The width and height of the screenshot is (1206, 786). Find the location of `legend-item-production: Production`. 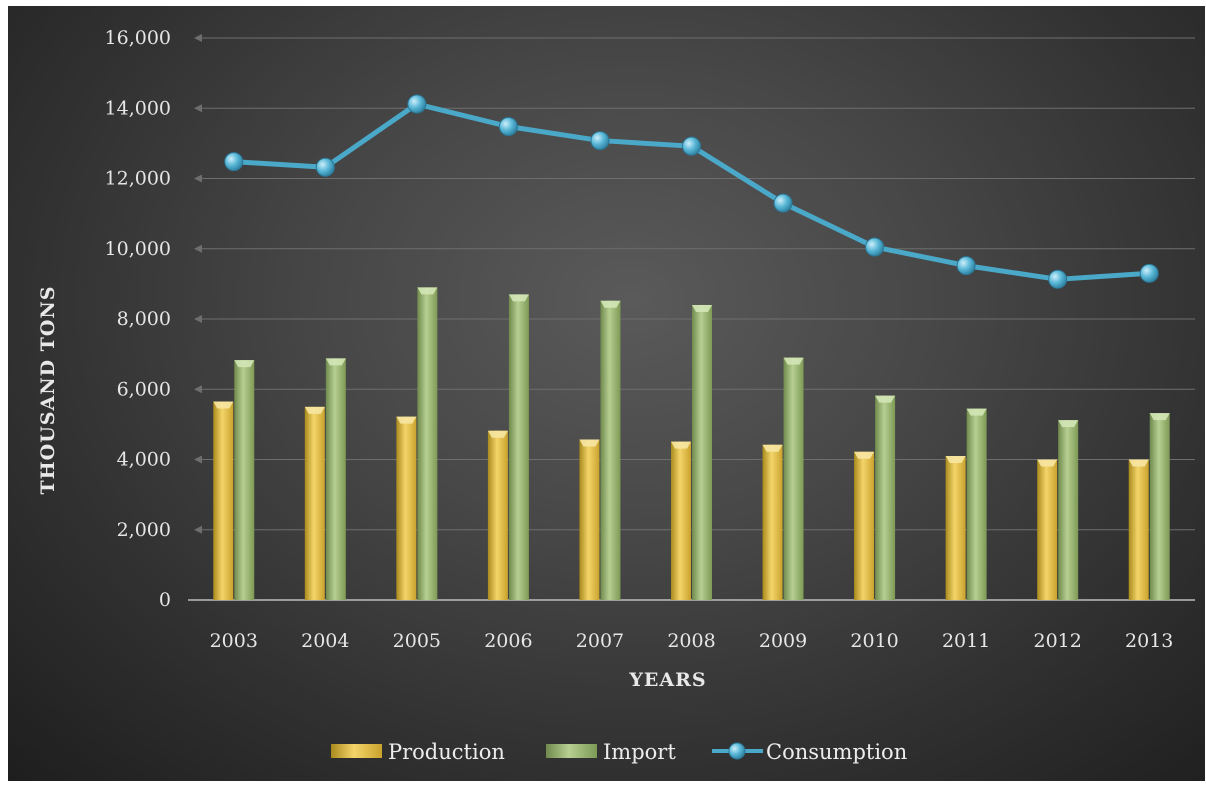

legend-item-production: Production is located at coordinates (418, 752).